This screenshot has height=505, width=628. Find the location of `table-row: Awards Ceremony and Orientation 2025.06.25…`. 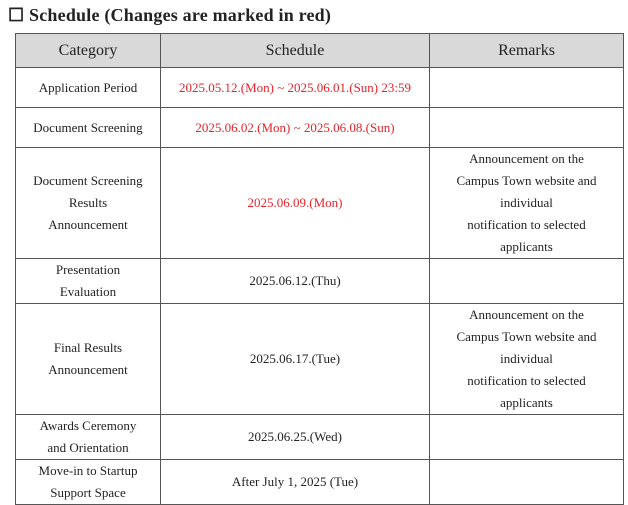

table-row: Awards Ceremony and Orientation 2025.06.25… is located at coordinates (319, 437).